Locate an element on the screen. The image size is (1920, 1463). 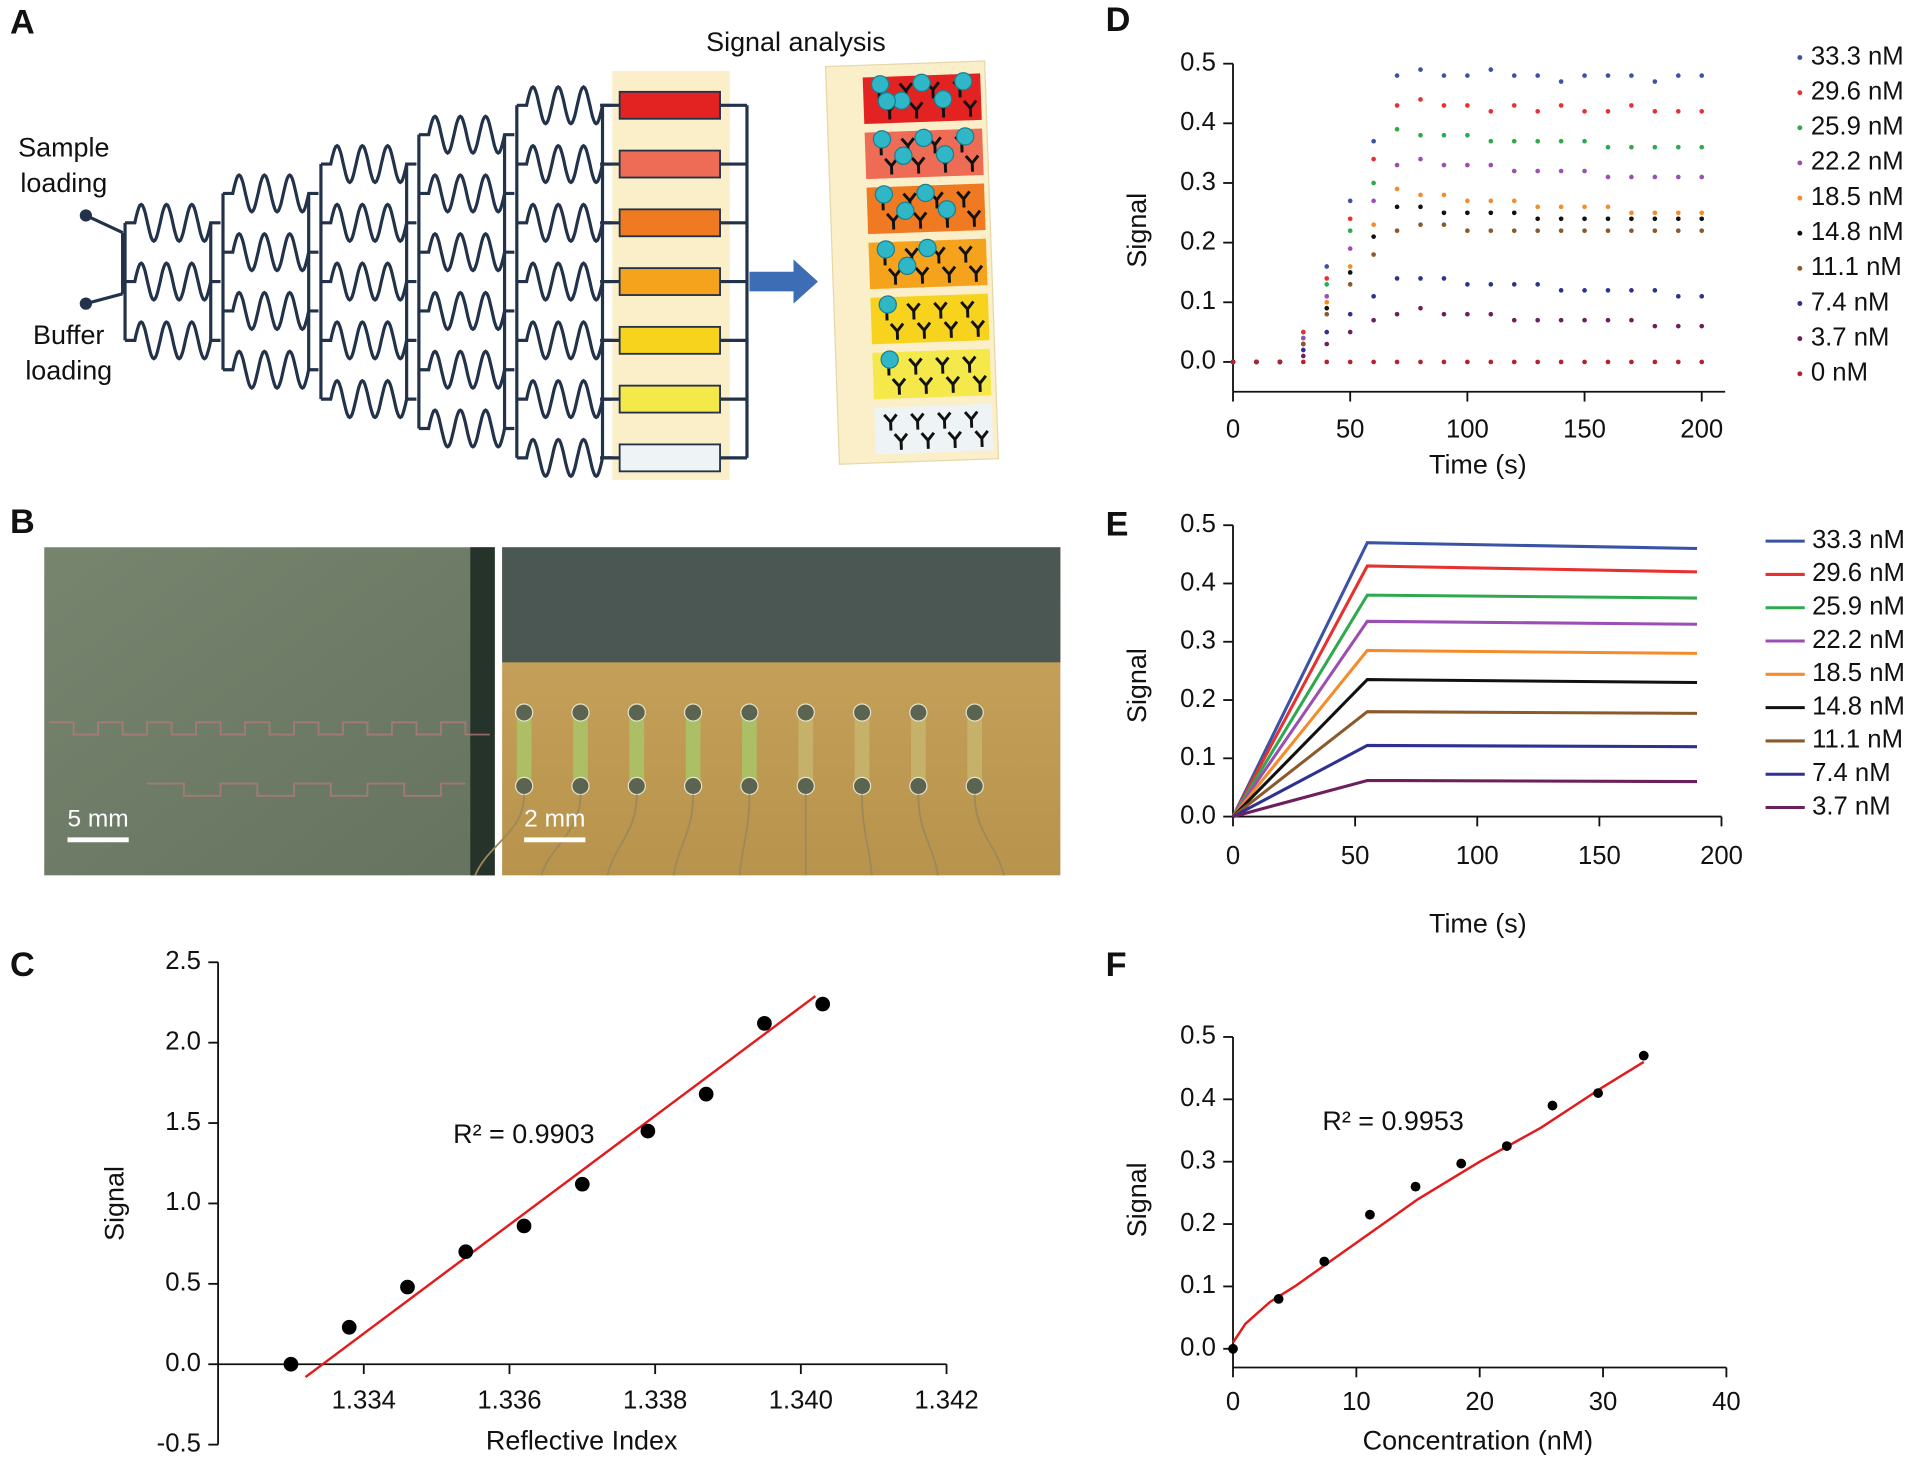
y-tick-label: 0.3 is located at coordinates (1198, 641).